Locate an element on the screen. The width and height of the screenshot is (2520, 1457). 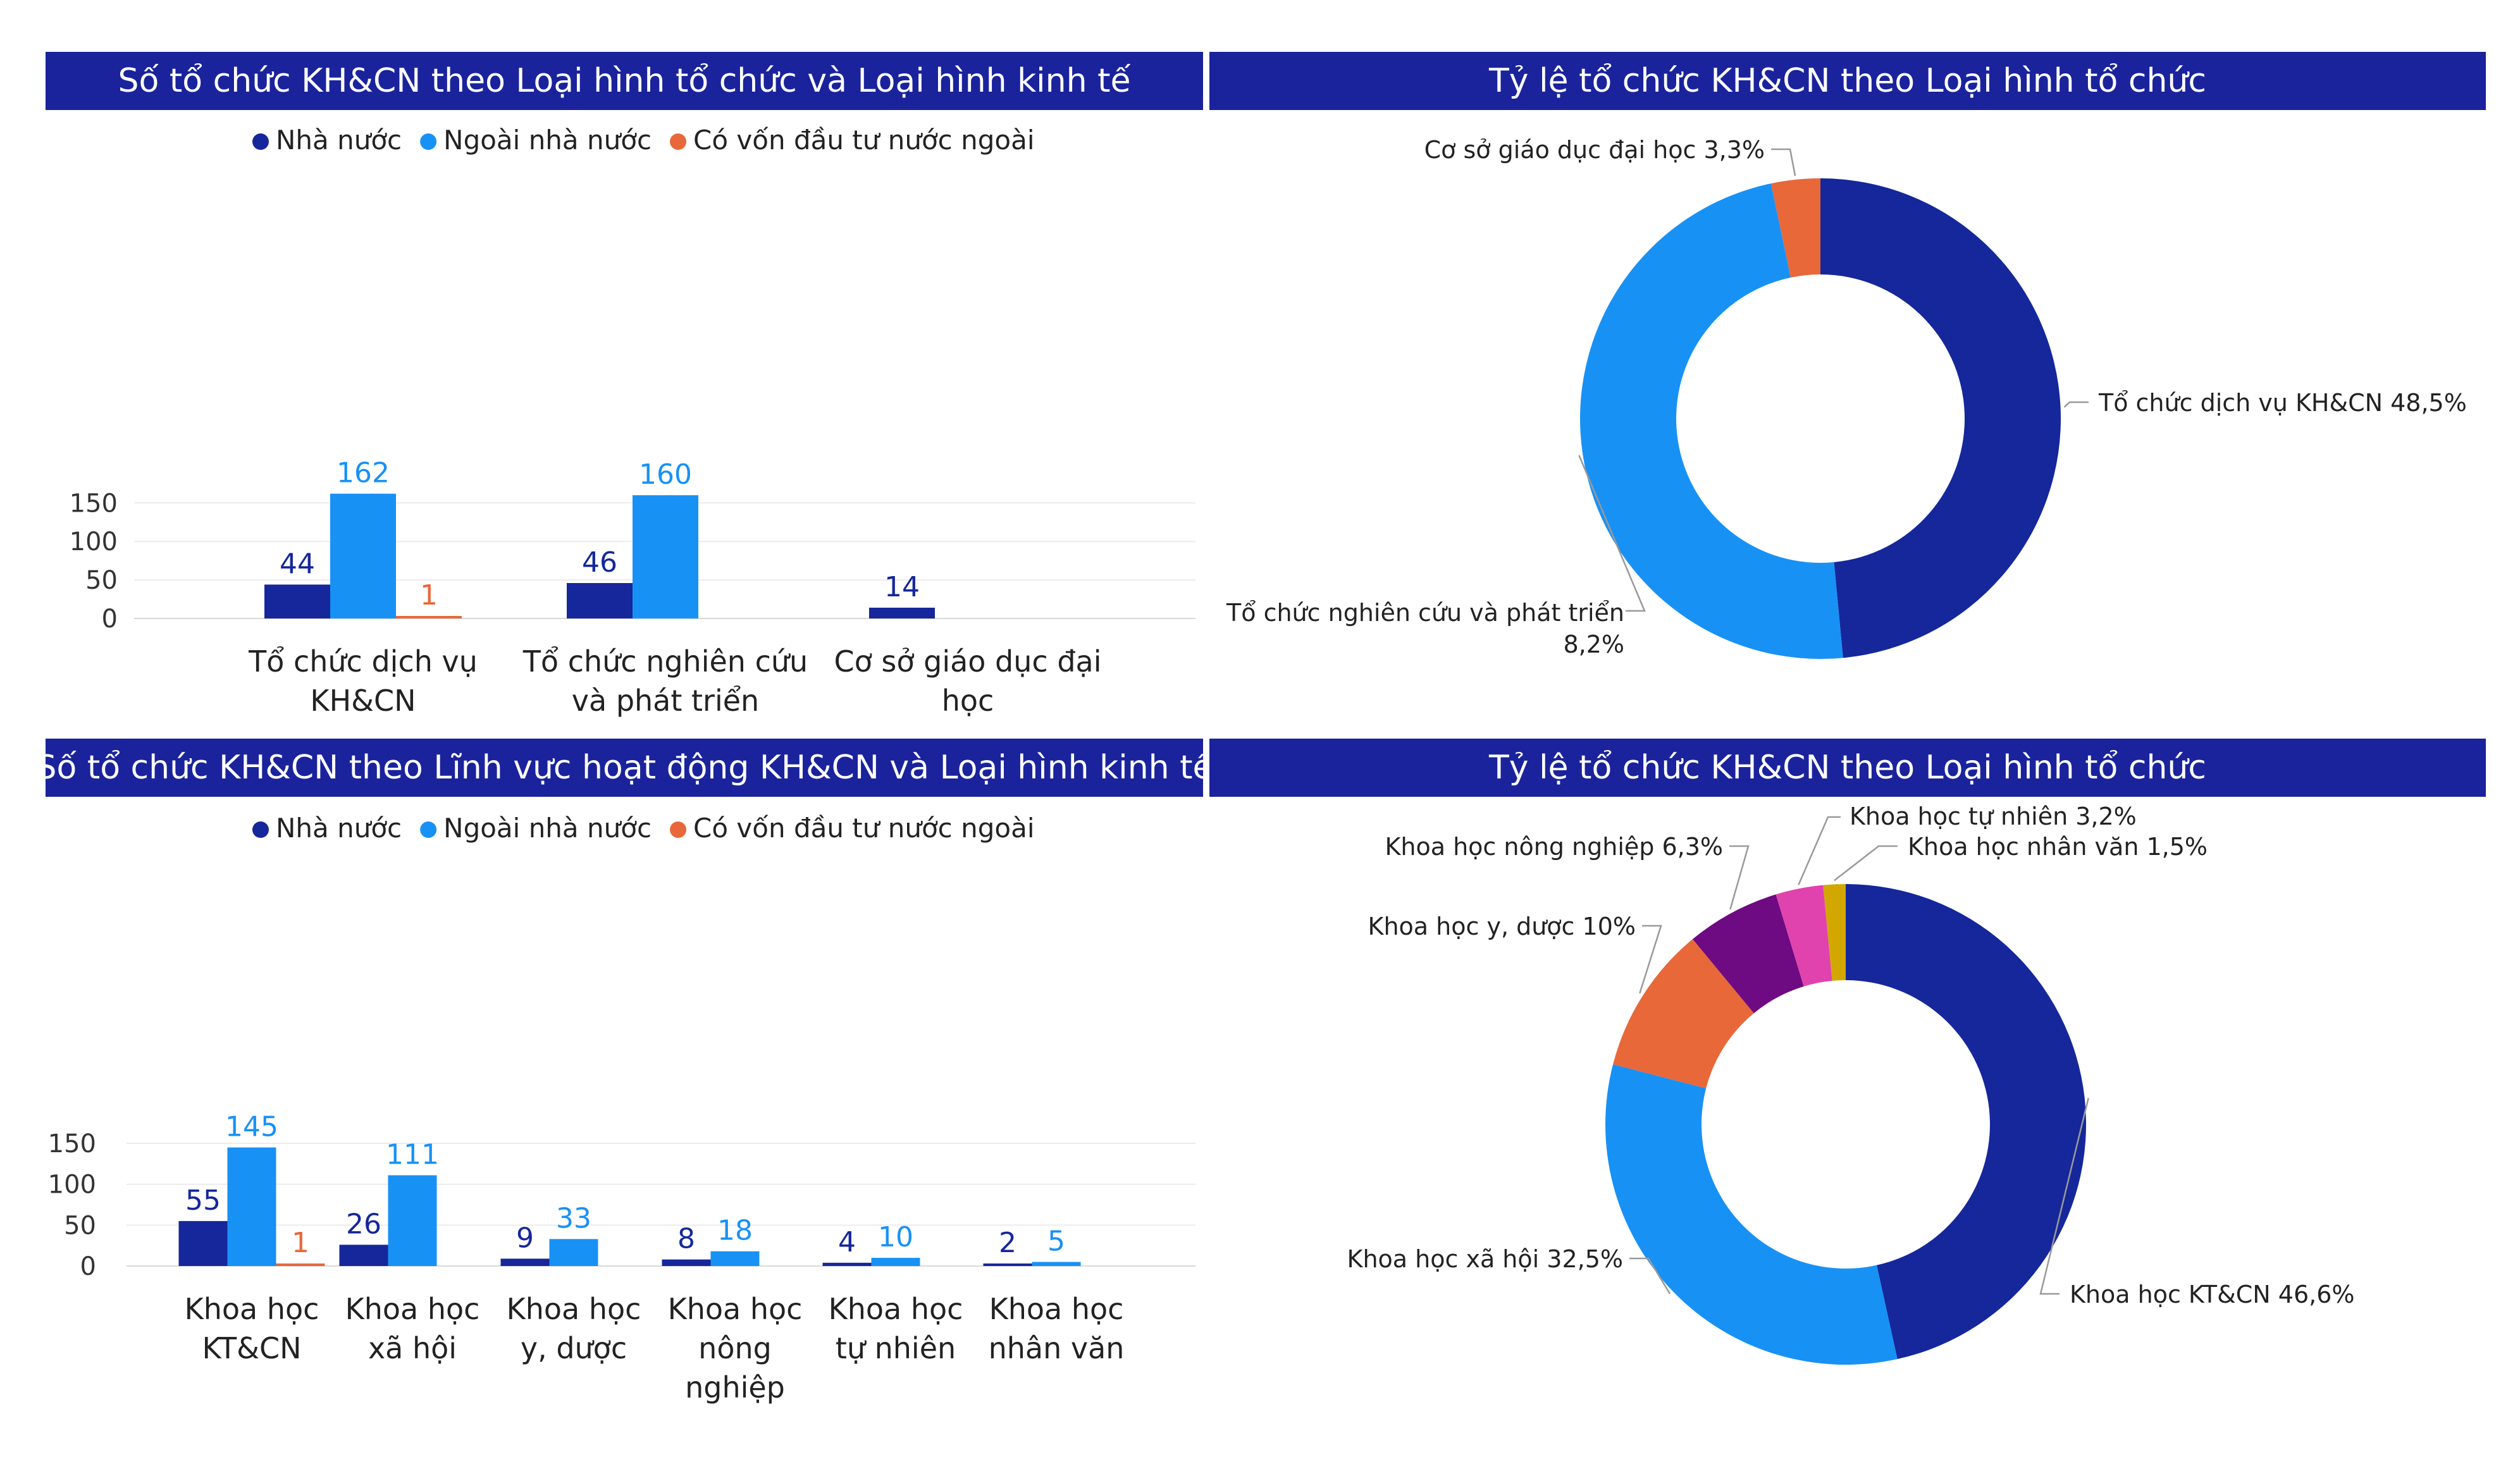
category-label: học is located at coordinates (968, 701).